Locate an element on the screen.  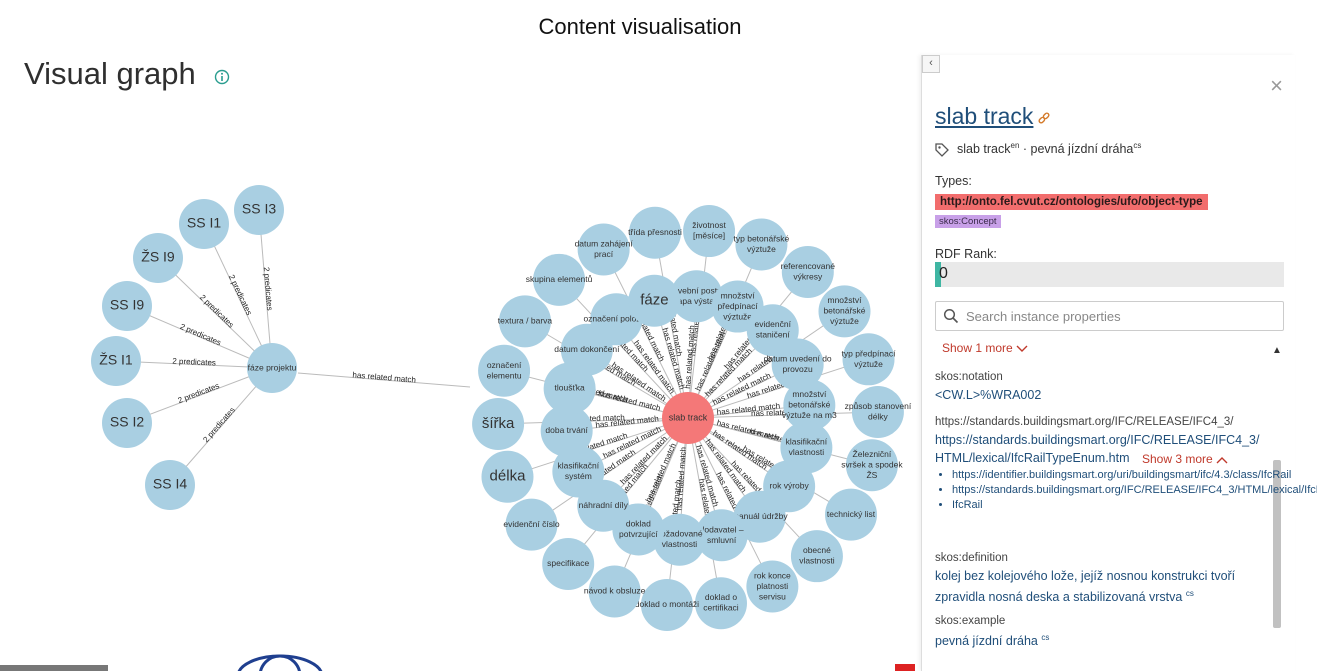
graph-node: návod k obsluze is located at coordinates (615, 591).